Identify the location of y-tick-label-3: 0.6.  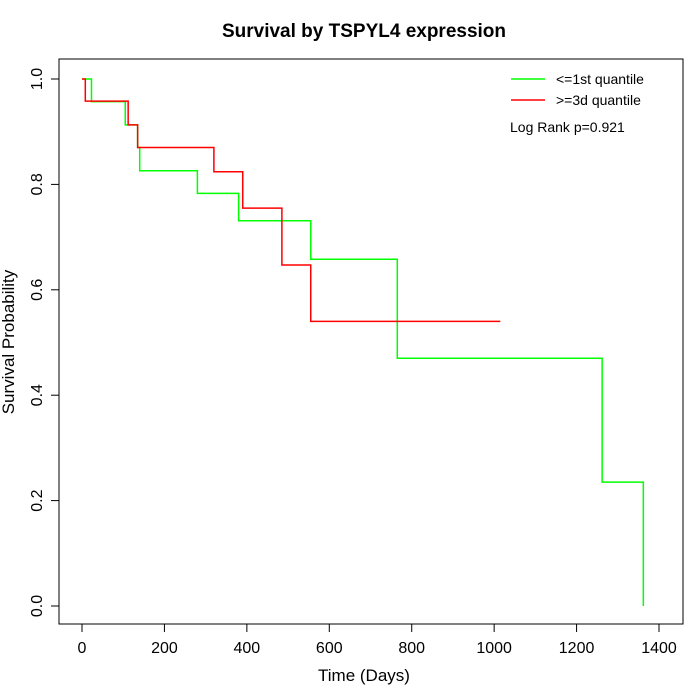
(37, 290).